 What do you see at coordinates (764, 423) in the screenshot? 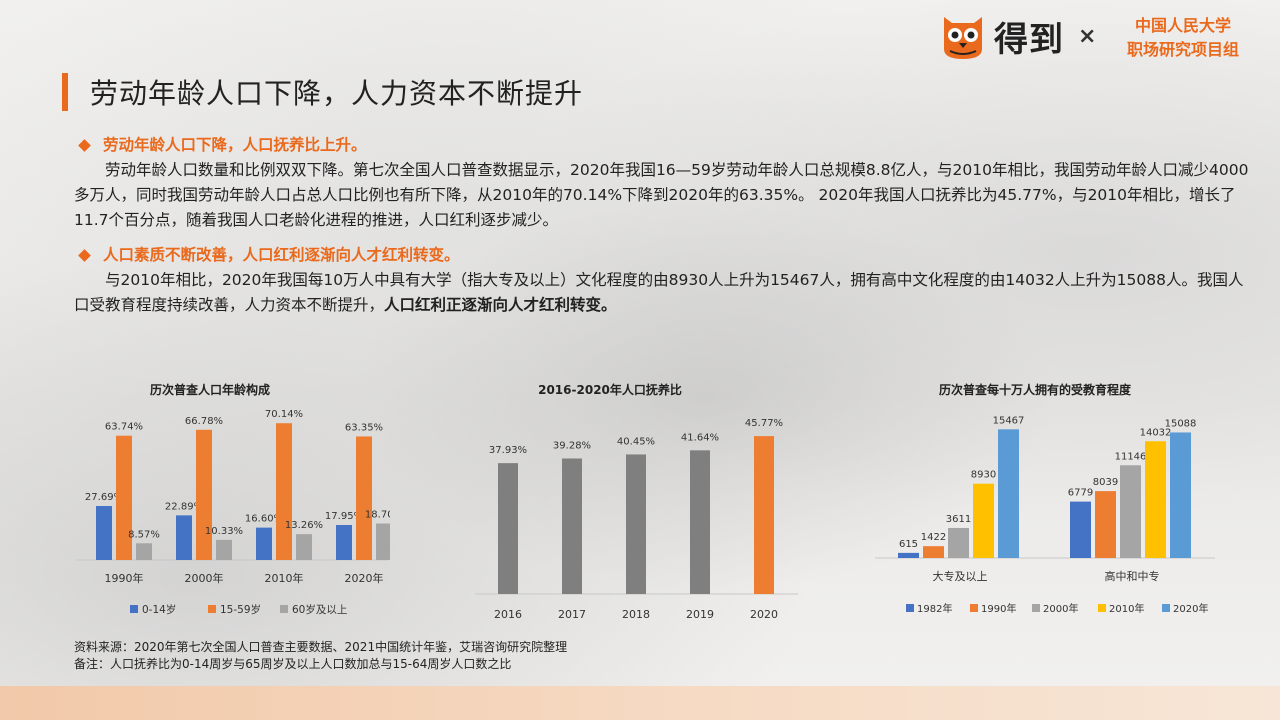
I see `data-label: 45.77%` at bounding box center [764, 423].